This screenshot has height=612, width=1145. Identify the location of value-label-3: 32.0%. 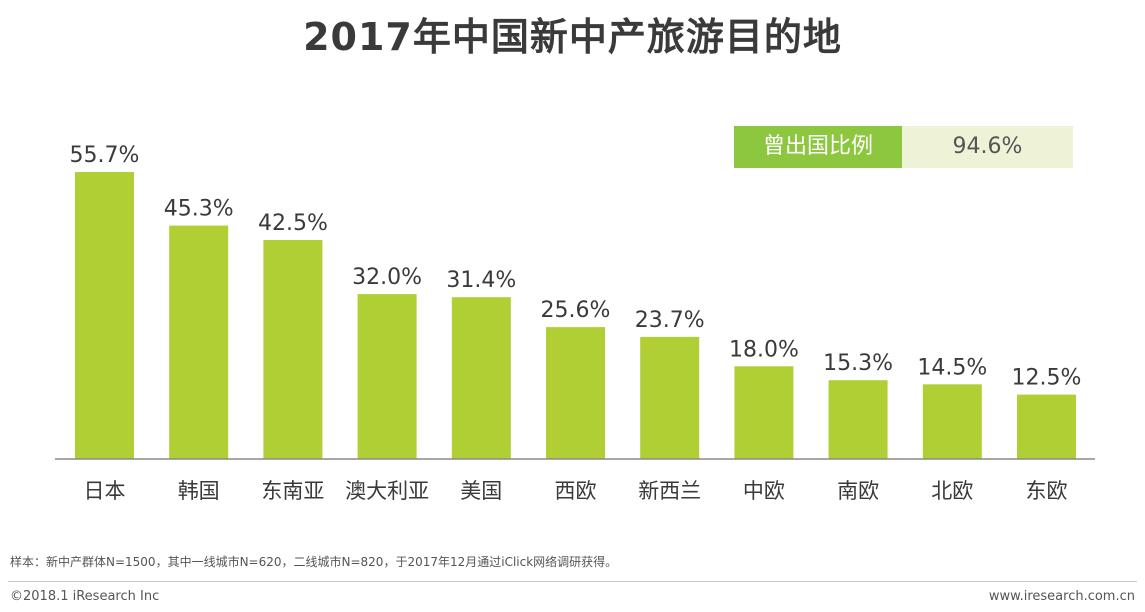
(387, 277).